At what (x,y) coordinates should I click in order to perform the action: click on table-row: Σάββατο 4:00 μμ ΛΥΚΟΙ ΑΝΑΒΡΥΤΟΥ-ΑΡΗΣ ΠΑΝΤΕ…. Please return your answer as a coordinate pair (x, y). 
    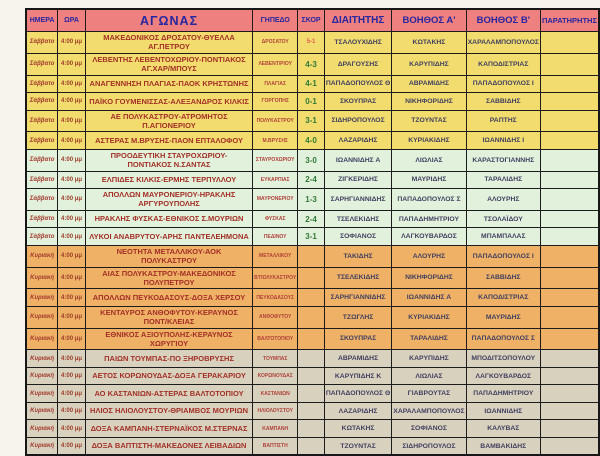
    Looking at the image, I should click on (312, 236).